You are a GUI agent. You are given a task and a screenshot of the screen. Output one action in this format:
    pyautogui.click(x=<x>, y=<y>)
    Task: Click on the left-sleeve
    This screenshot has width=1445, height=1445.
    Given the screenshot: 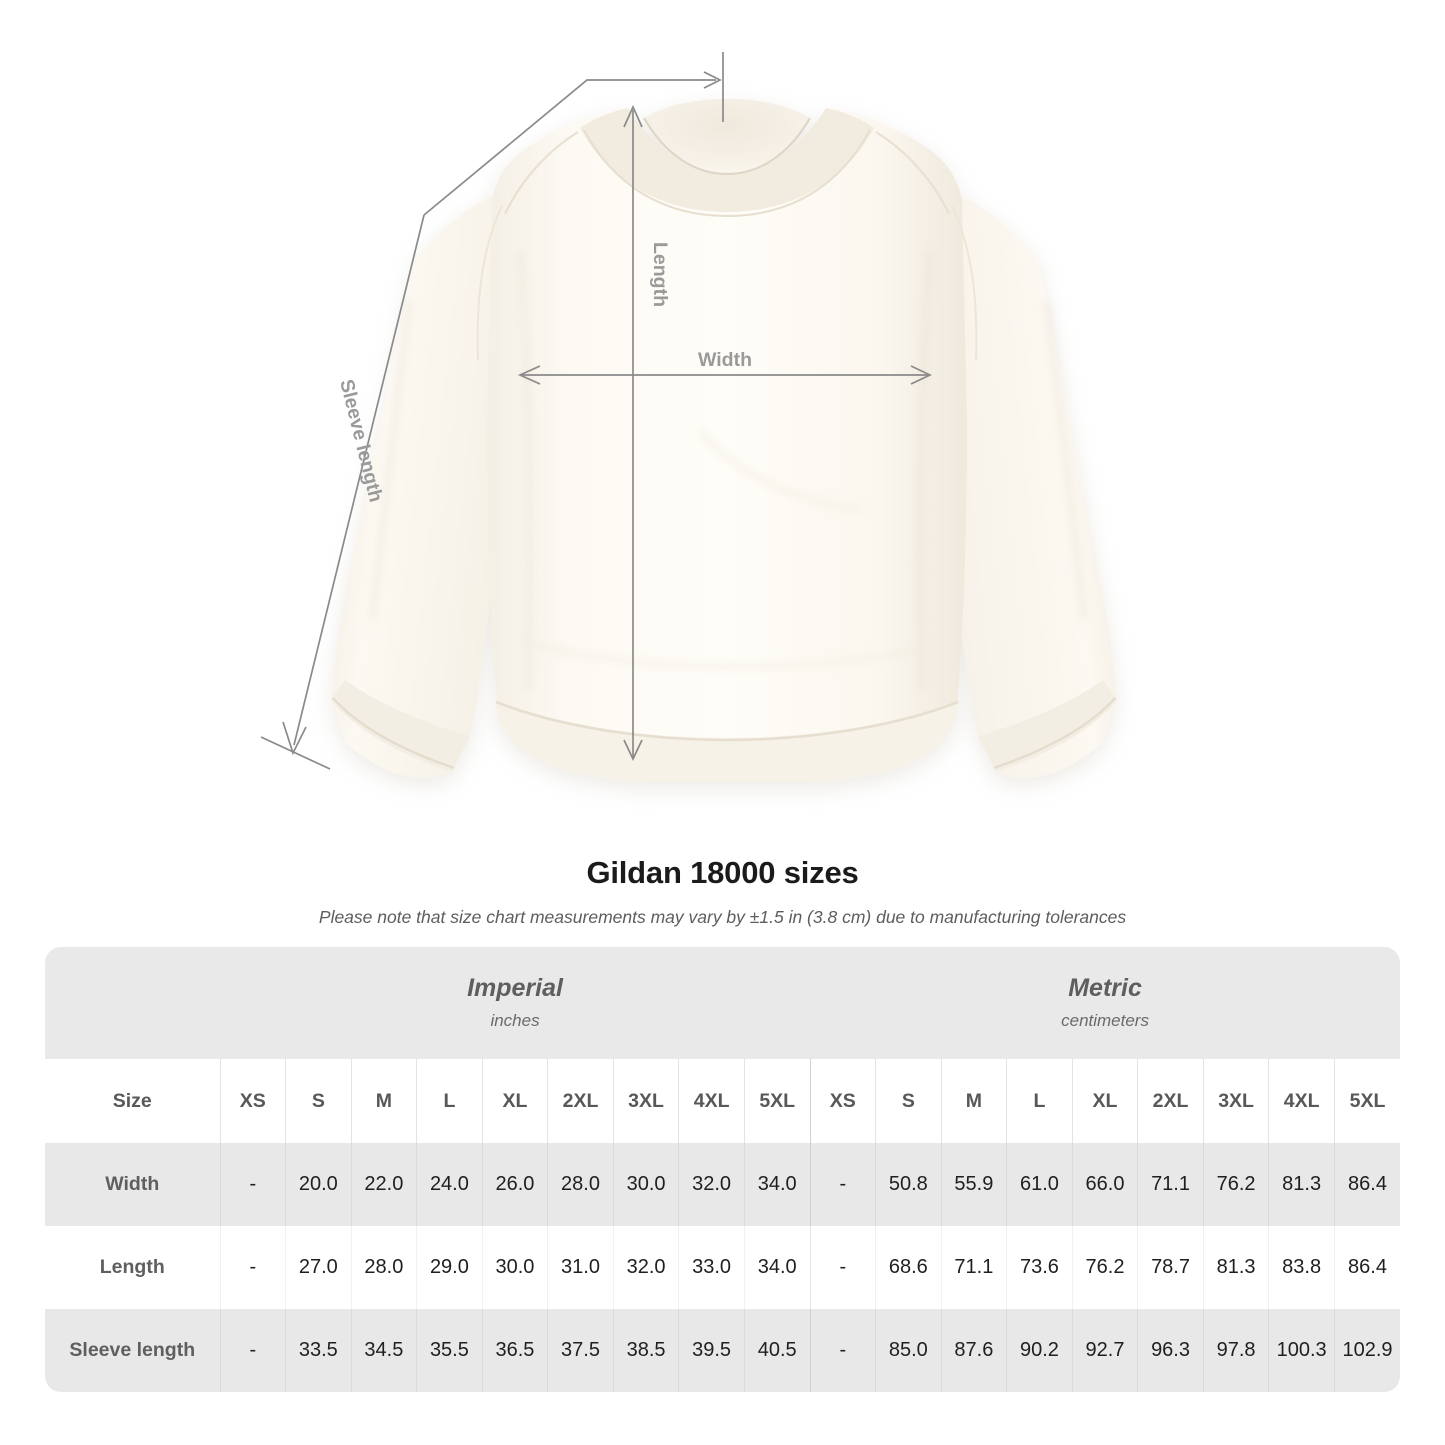 What is the action you would take?
    pyautogui.click(x=419, y=484)
    